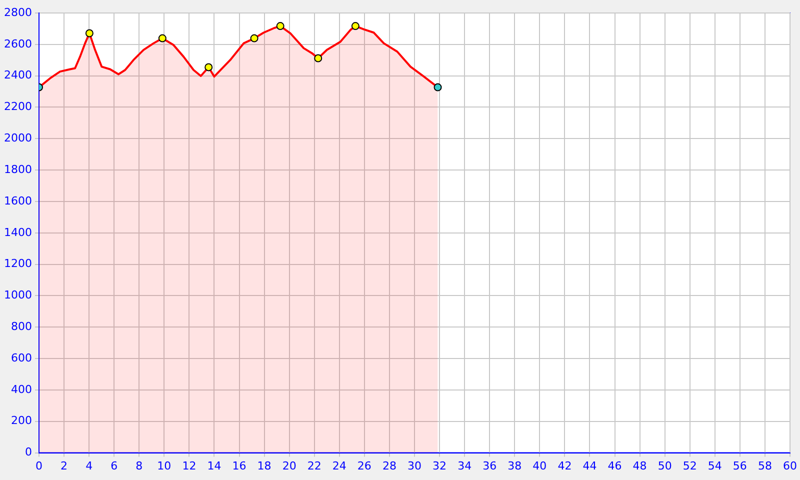  Describe the element at coordinates (21, 421) in the screenshot. I see `y-tick-label: 200` at that location.